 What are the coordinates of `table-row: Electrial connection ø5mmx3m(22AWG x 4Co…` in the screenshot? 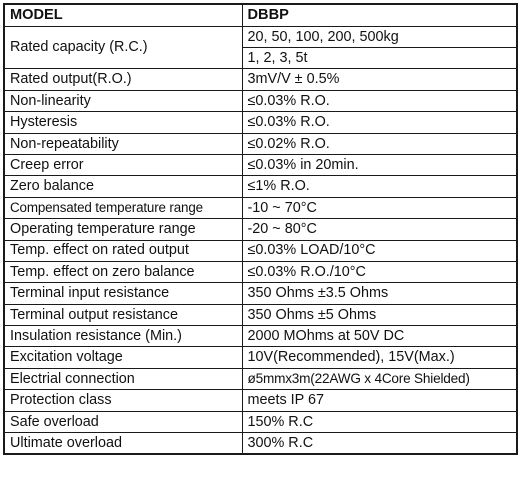 It's located at (260, 379).